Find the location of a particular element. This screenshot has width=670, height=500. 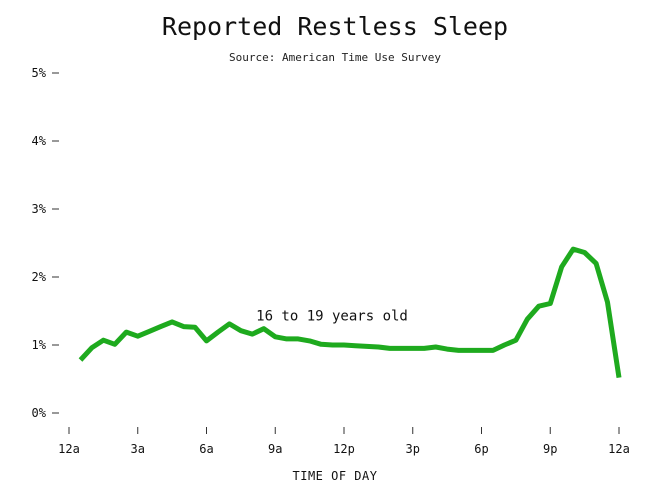

y-tick-label: 0% is located at coordinates (39, 413).